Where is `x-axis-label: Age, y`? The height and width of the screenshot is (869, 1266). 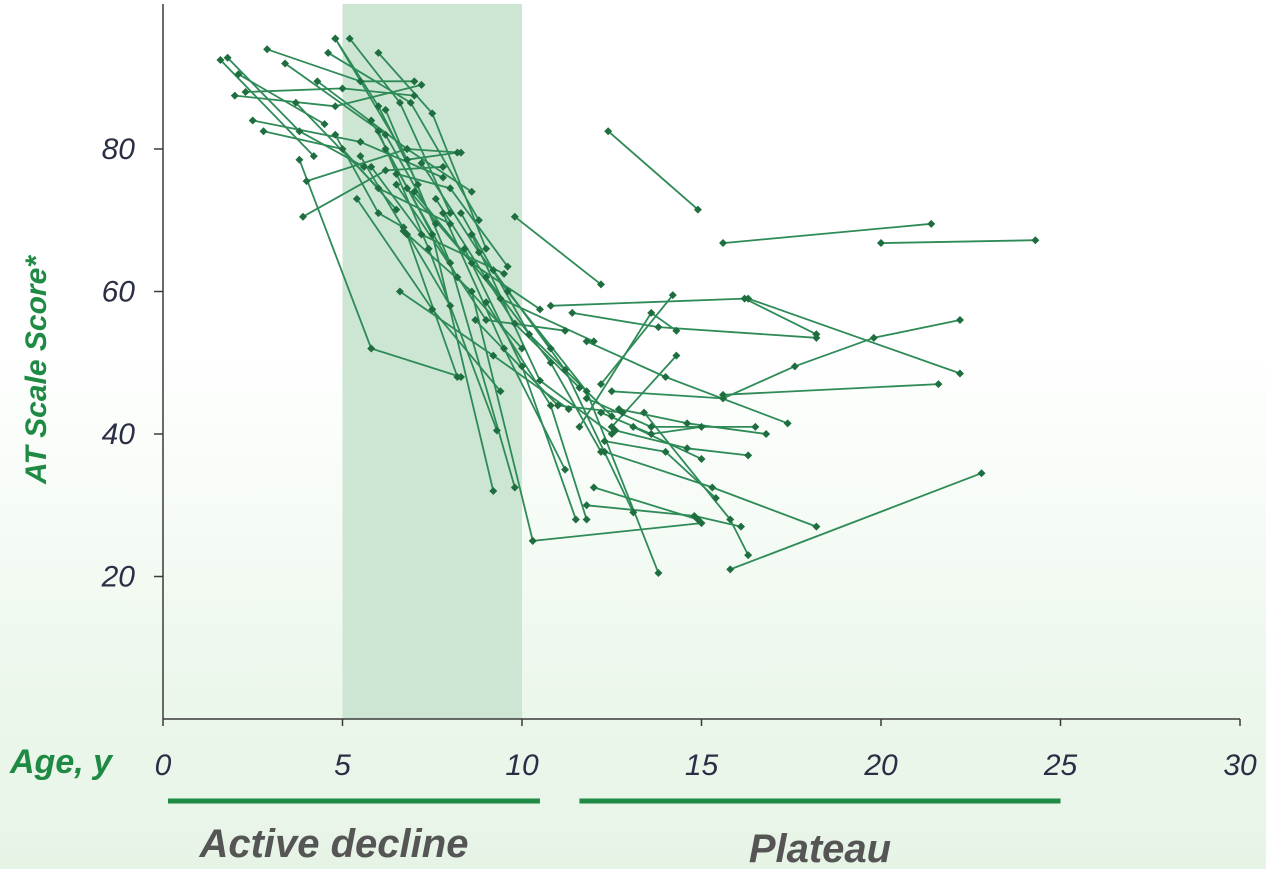 x-axis-label: Age, y is located at coordinates (61, 762).